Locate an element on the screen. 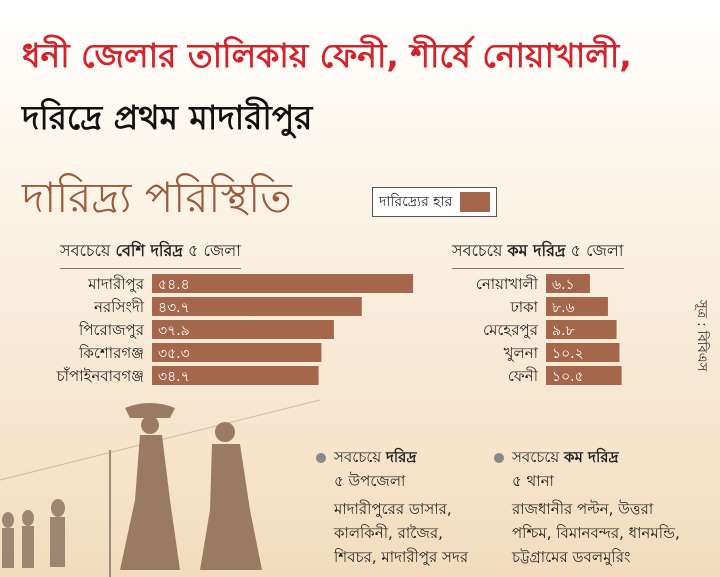 This screenshot has height=577, width=720. right-bar-value-label: ১০.৫ is located at coordinates (568, 377).